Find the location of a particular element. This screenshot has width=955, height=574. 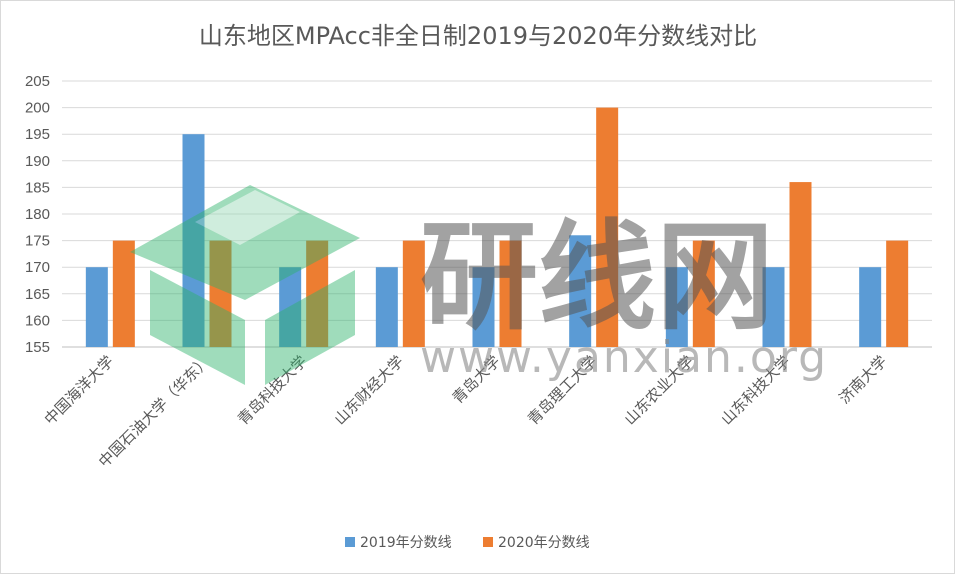

y-tick-label: 160 is located at coordinates (37, 320).